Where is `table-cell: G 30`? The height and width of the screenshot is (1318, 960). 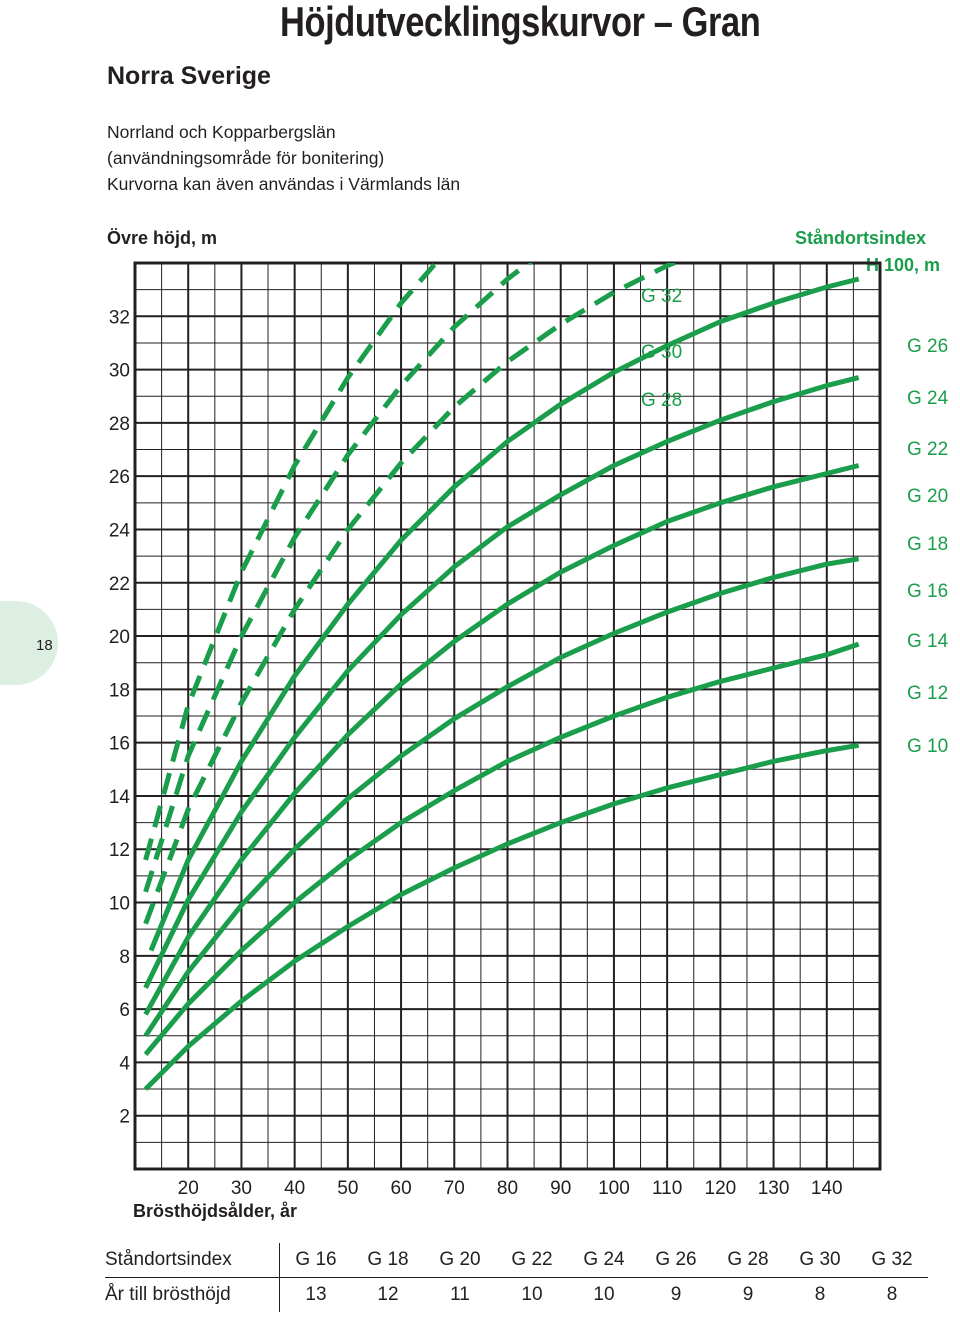
table-cell: G 30 is located at coordinates (820, 1260).